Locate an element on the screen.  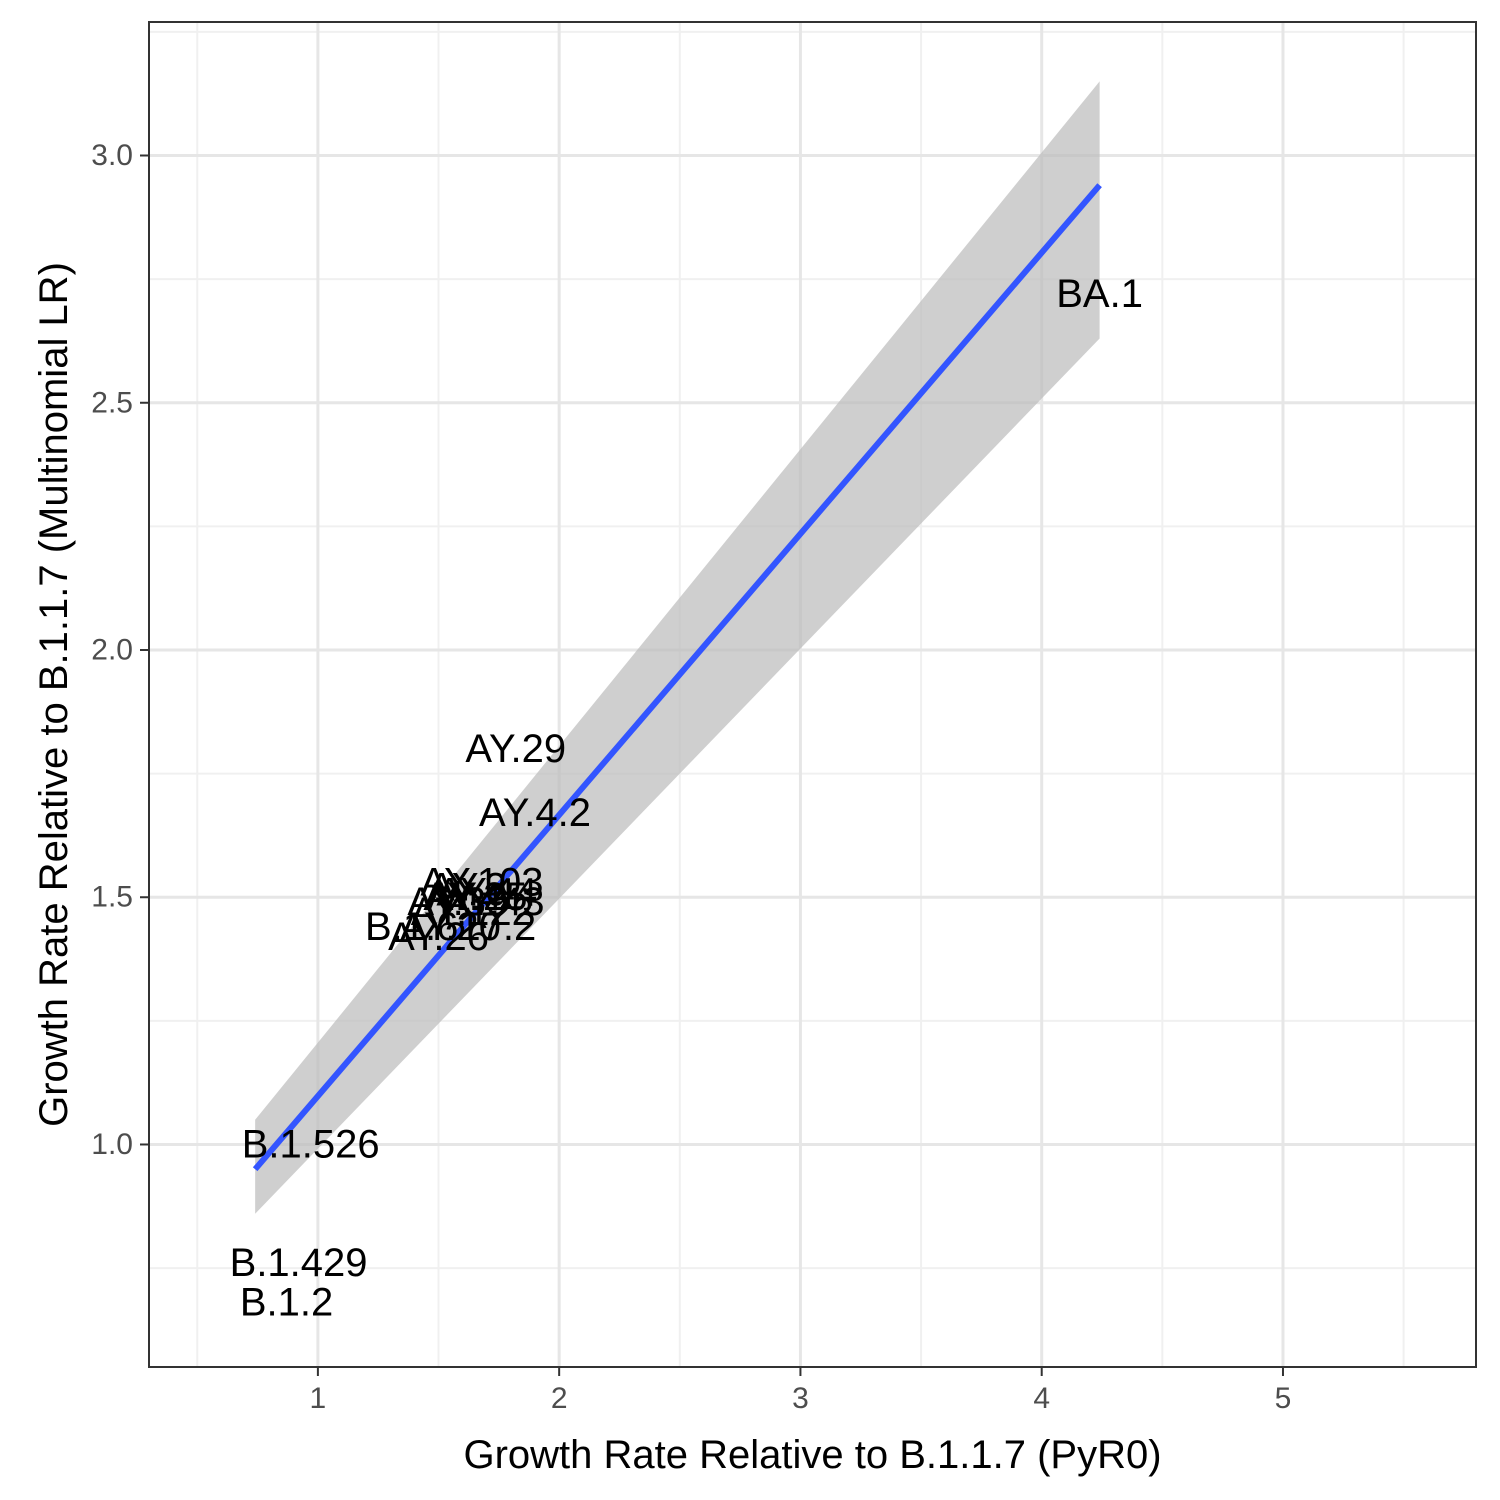
point-label: AY.44 is located at coordinates (486, 892).